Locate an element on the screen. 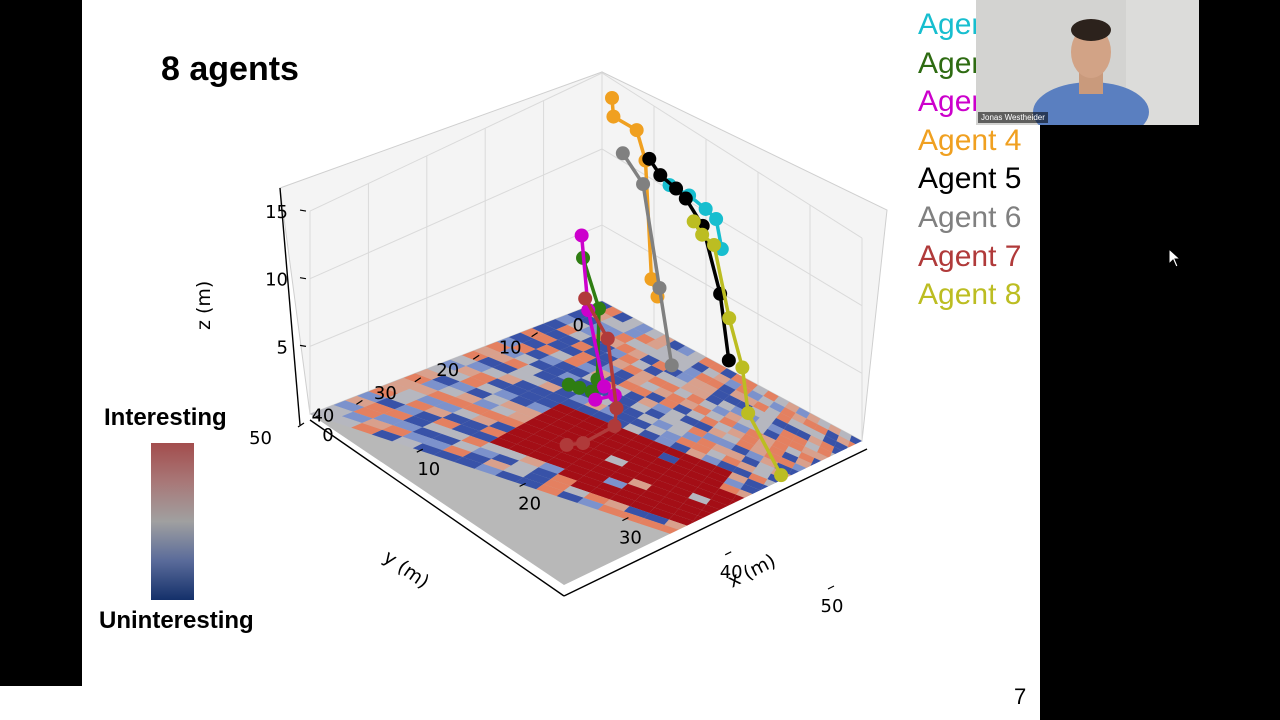  colorbar-top-label: Interesting is located at coordinates (165, 417).